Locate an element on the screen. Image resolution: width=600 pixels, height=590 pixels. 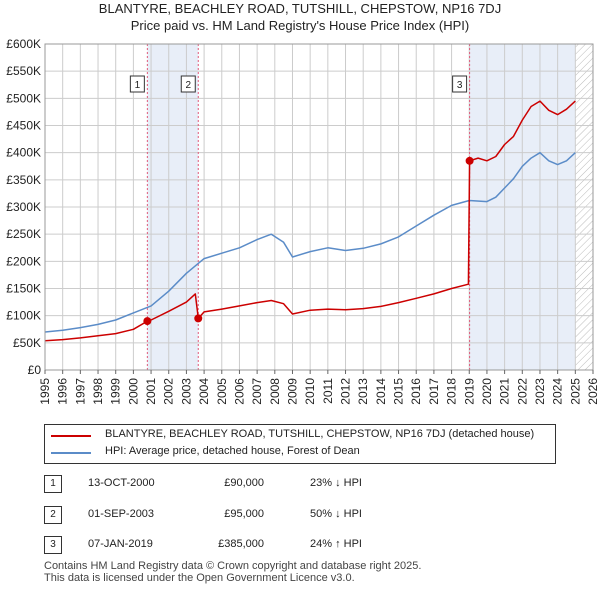
x-tick-label: 2022 is located at coordinates (522, 391).